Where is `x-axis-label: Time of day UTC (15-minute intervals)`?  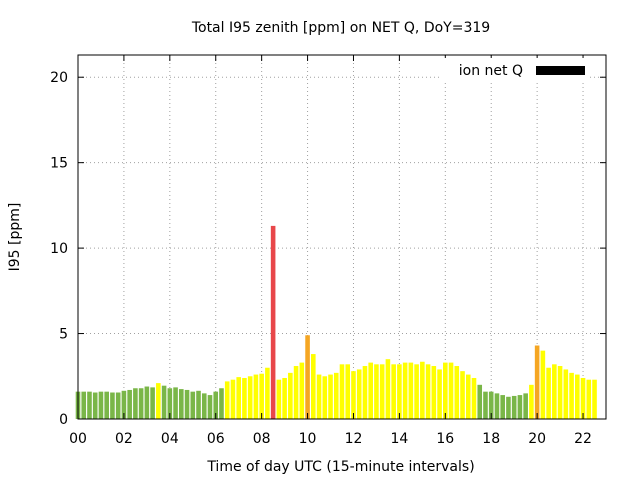 x-axis-label: Time of day UTC (15-minute intervals) is located at coordinates (340, 467).